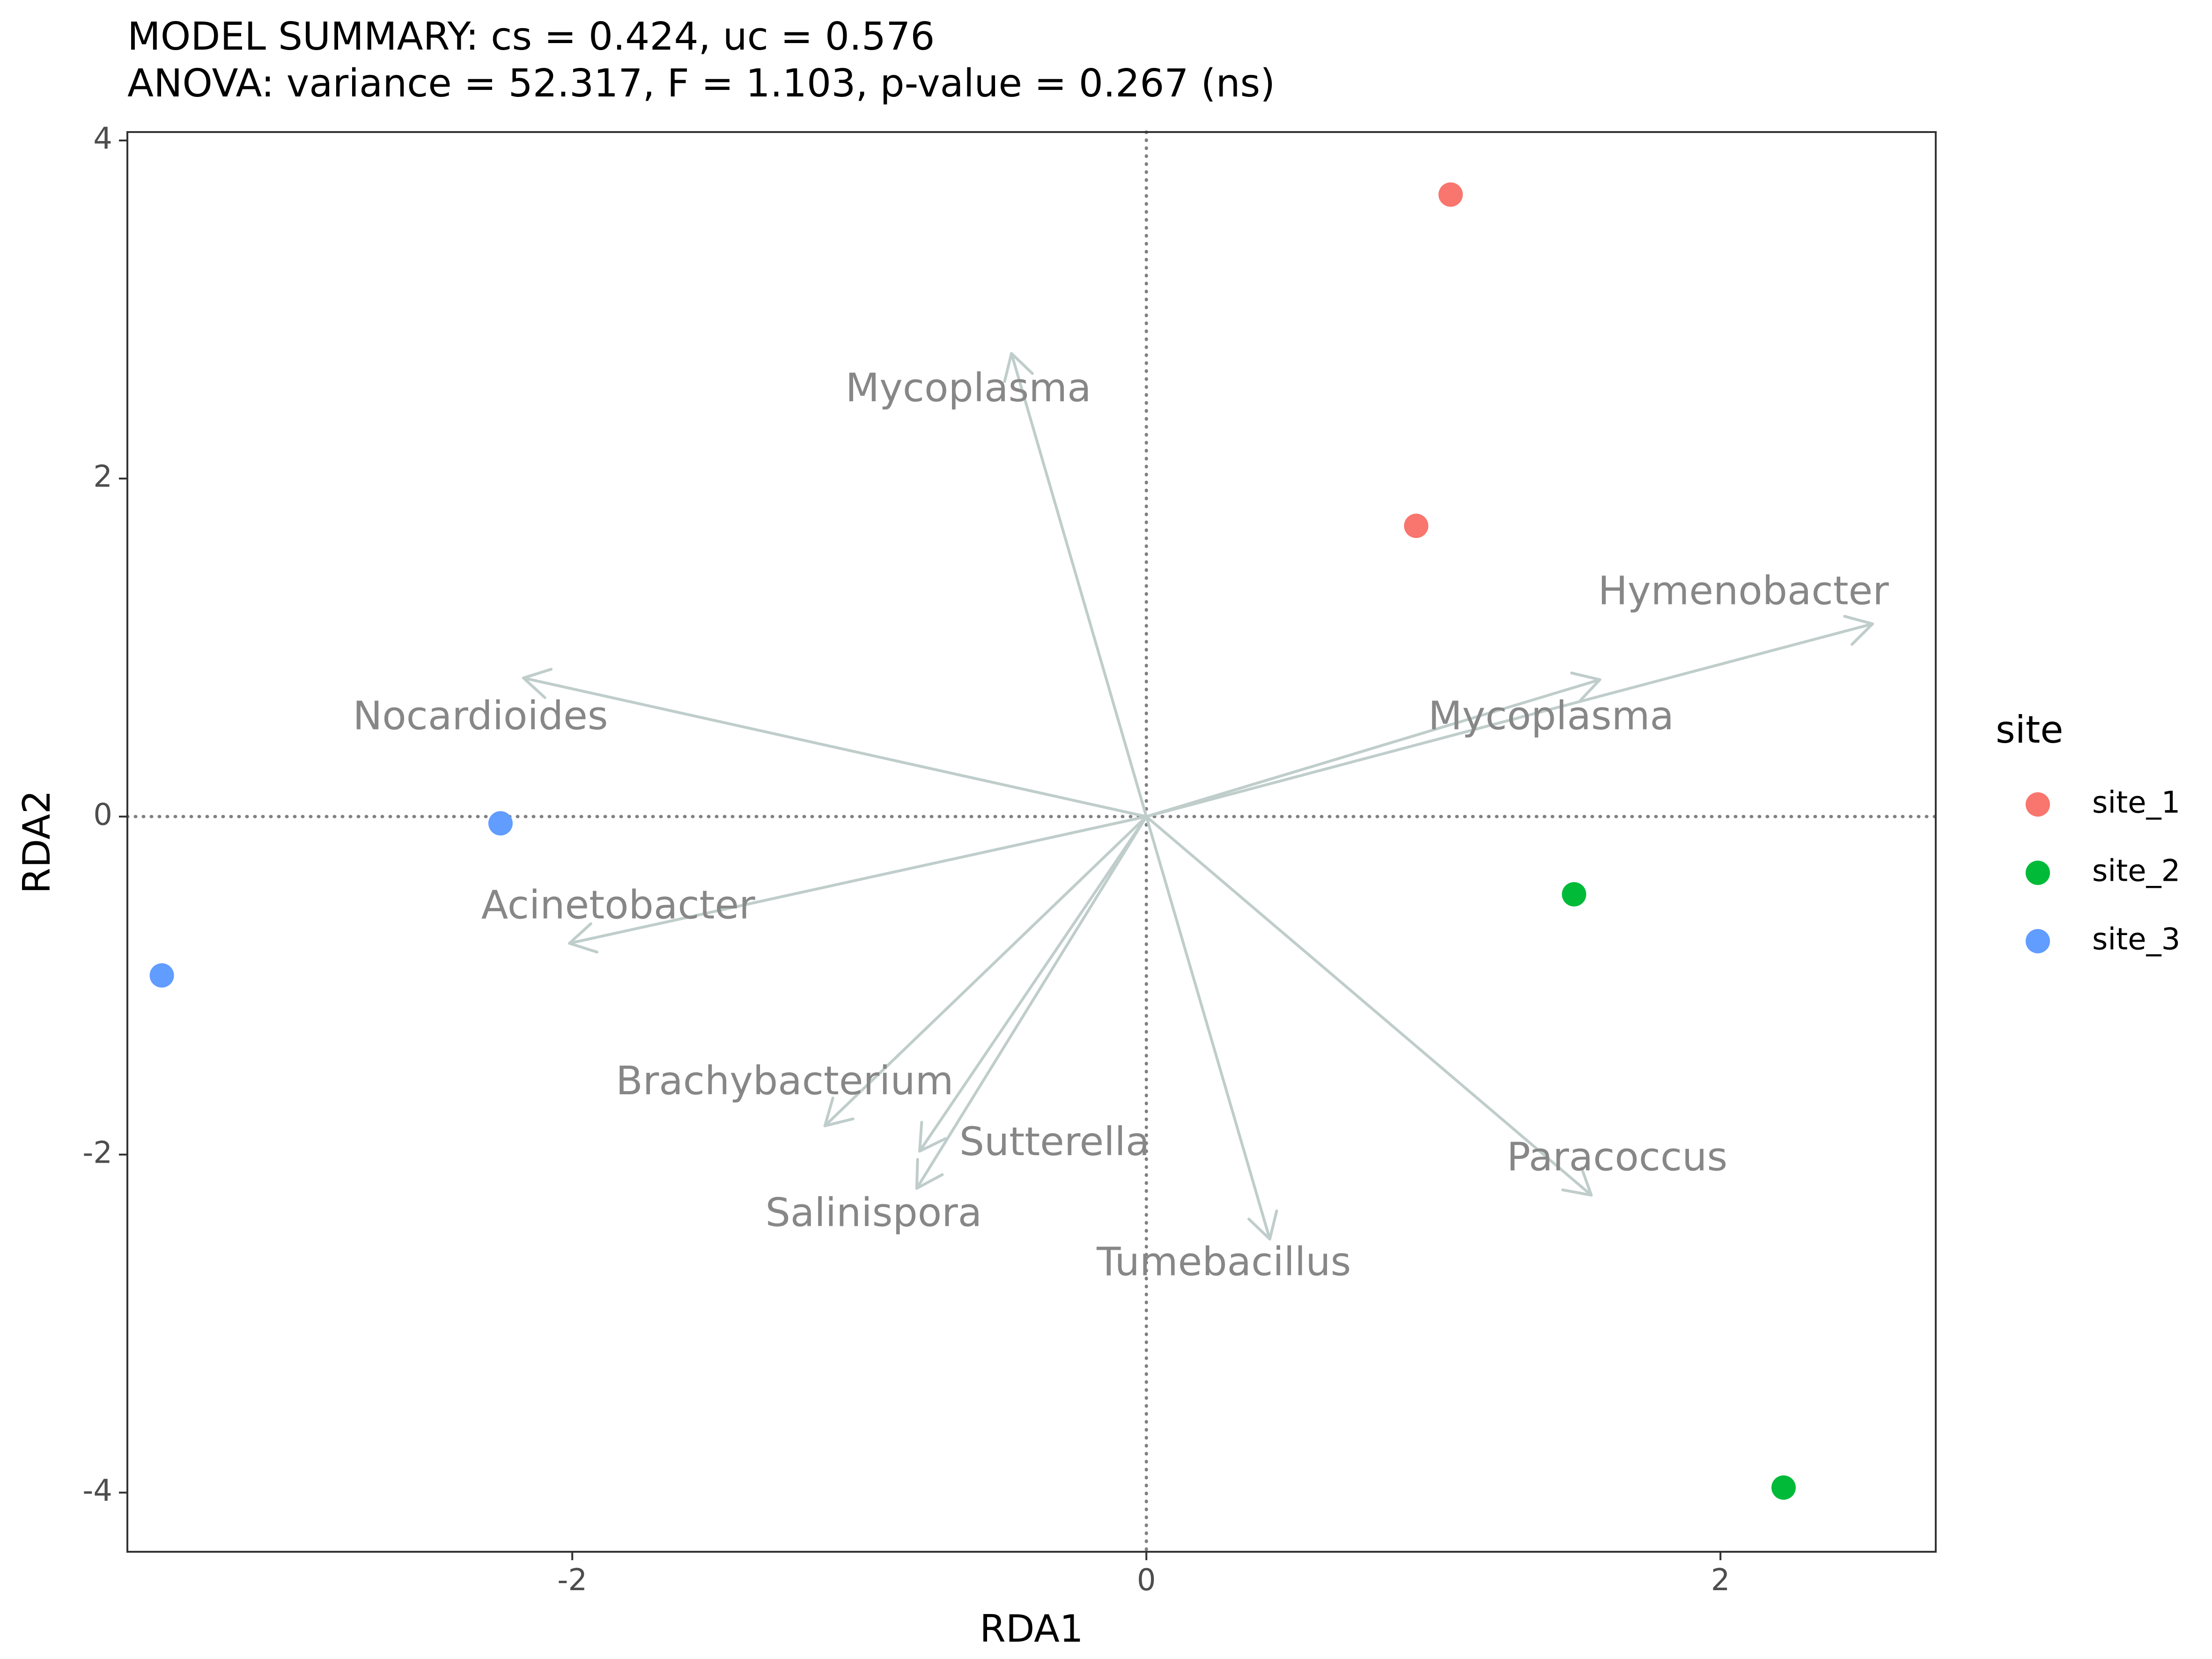 The height and width of the screenshot is (1659, 2212). I want to click on arrow-label: Paracoccus, so click(1617, 1157).